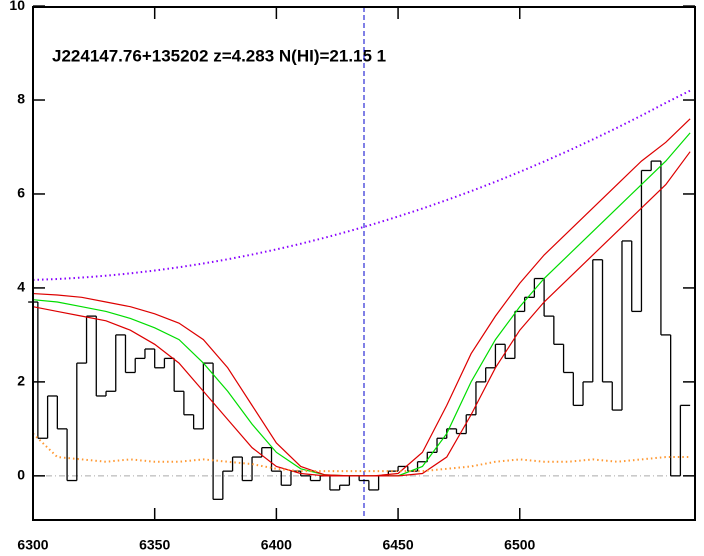 This screenshot has height=556, width=704. I want to click on x-tick-label: 6500, so click(519, 545).